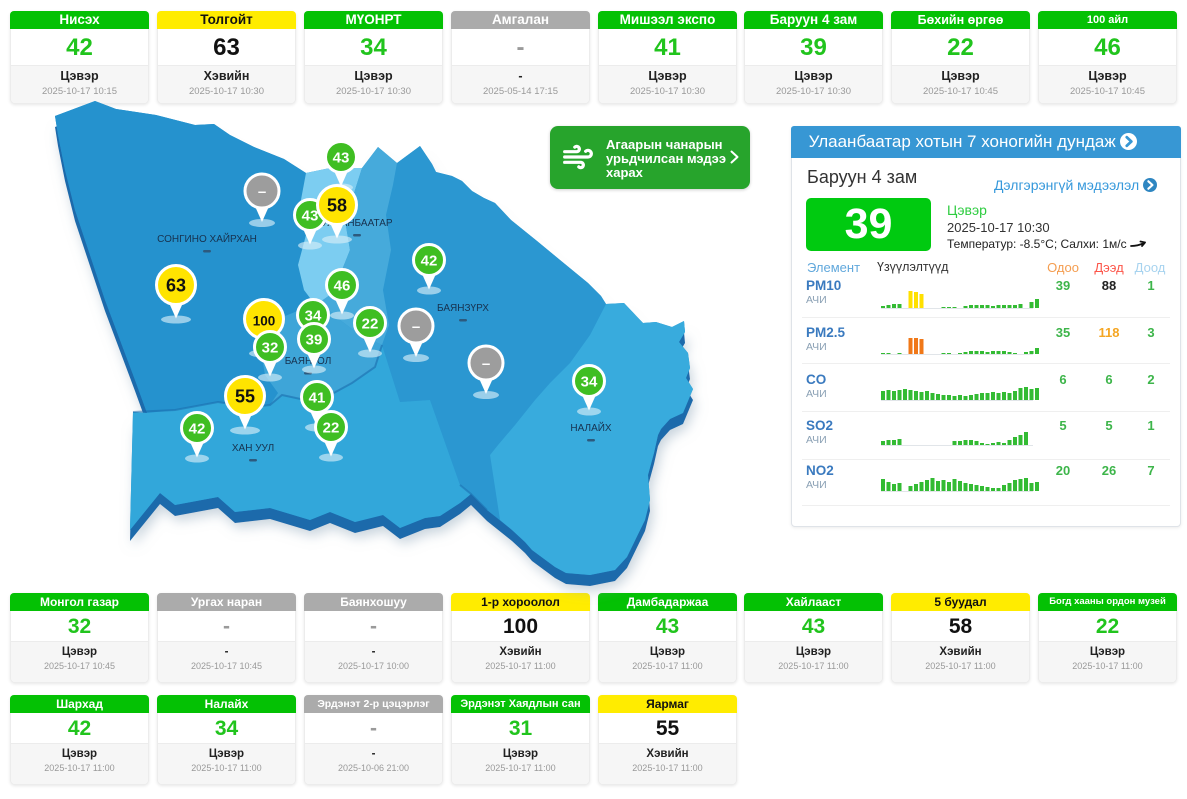 This screenshot has width=1187, height=799. What do you see at coordinates (314, 340) in the screenshot?
I see `svg-text: 39` at bounding box center [314, 340].